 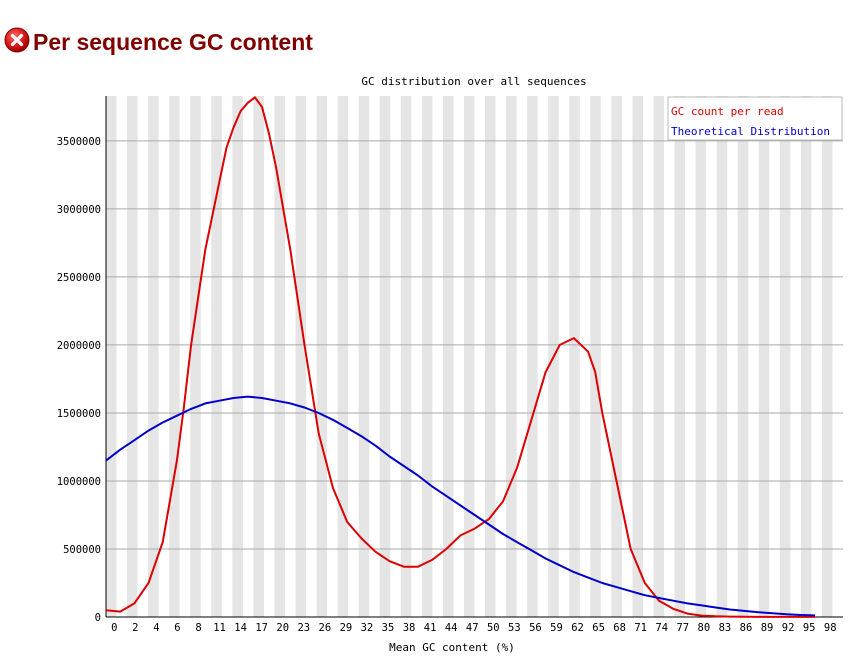 I want to click on y-tick-label: 2500000, so click(x=79, y=278).